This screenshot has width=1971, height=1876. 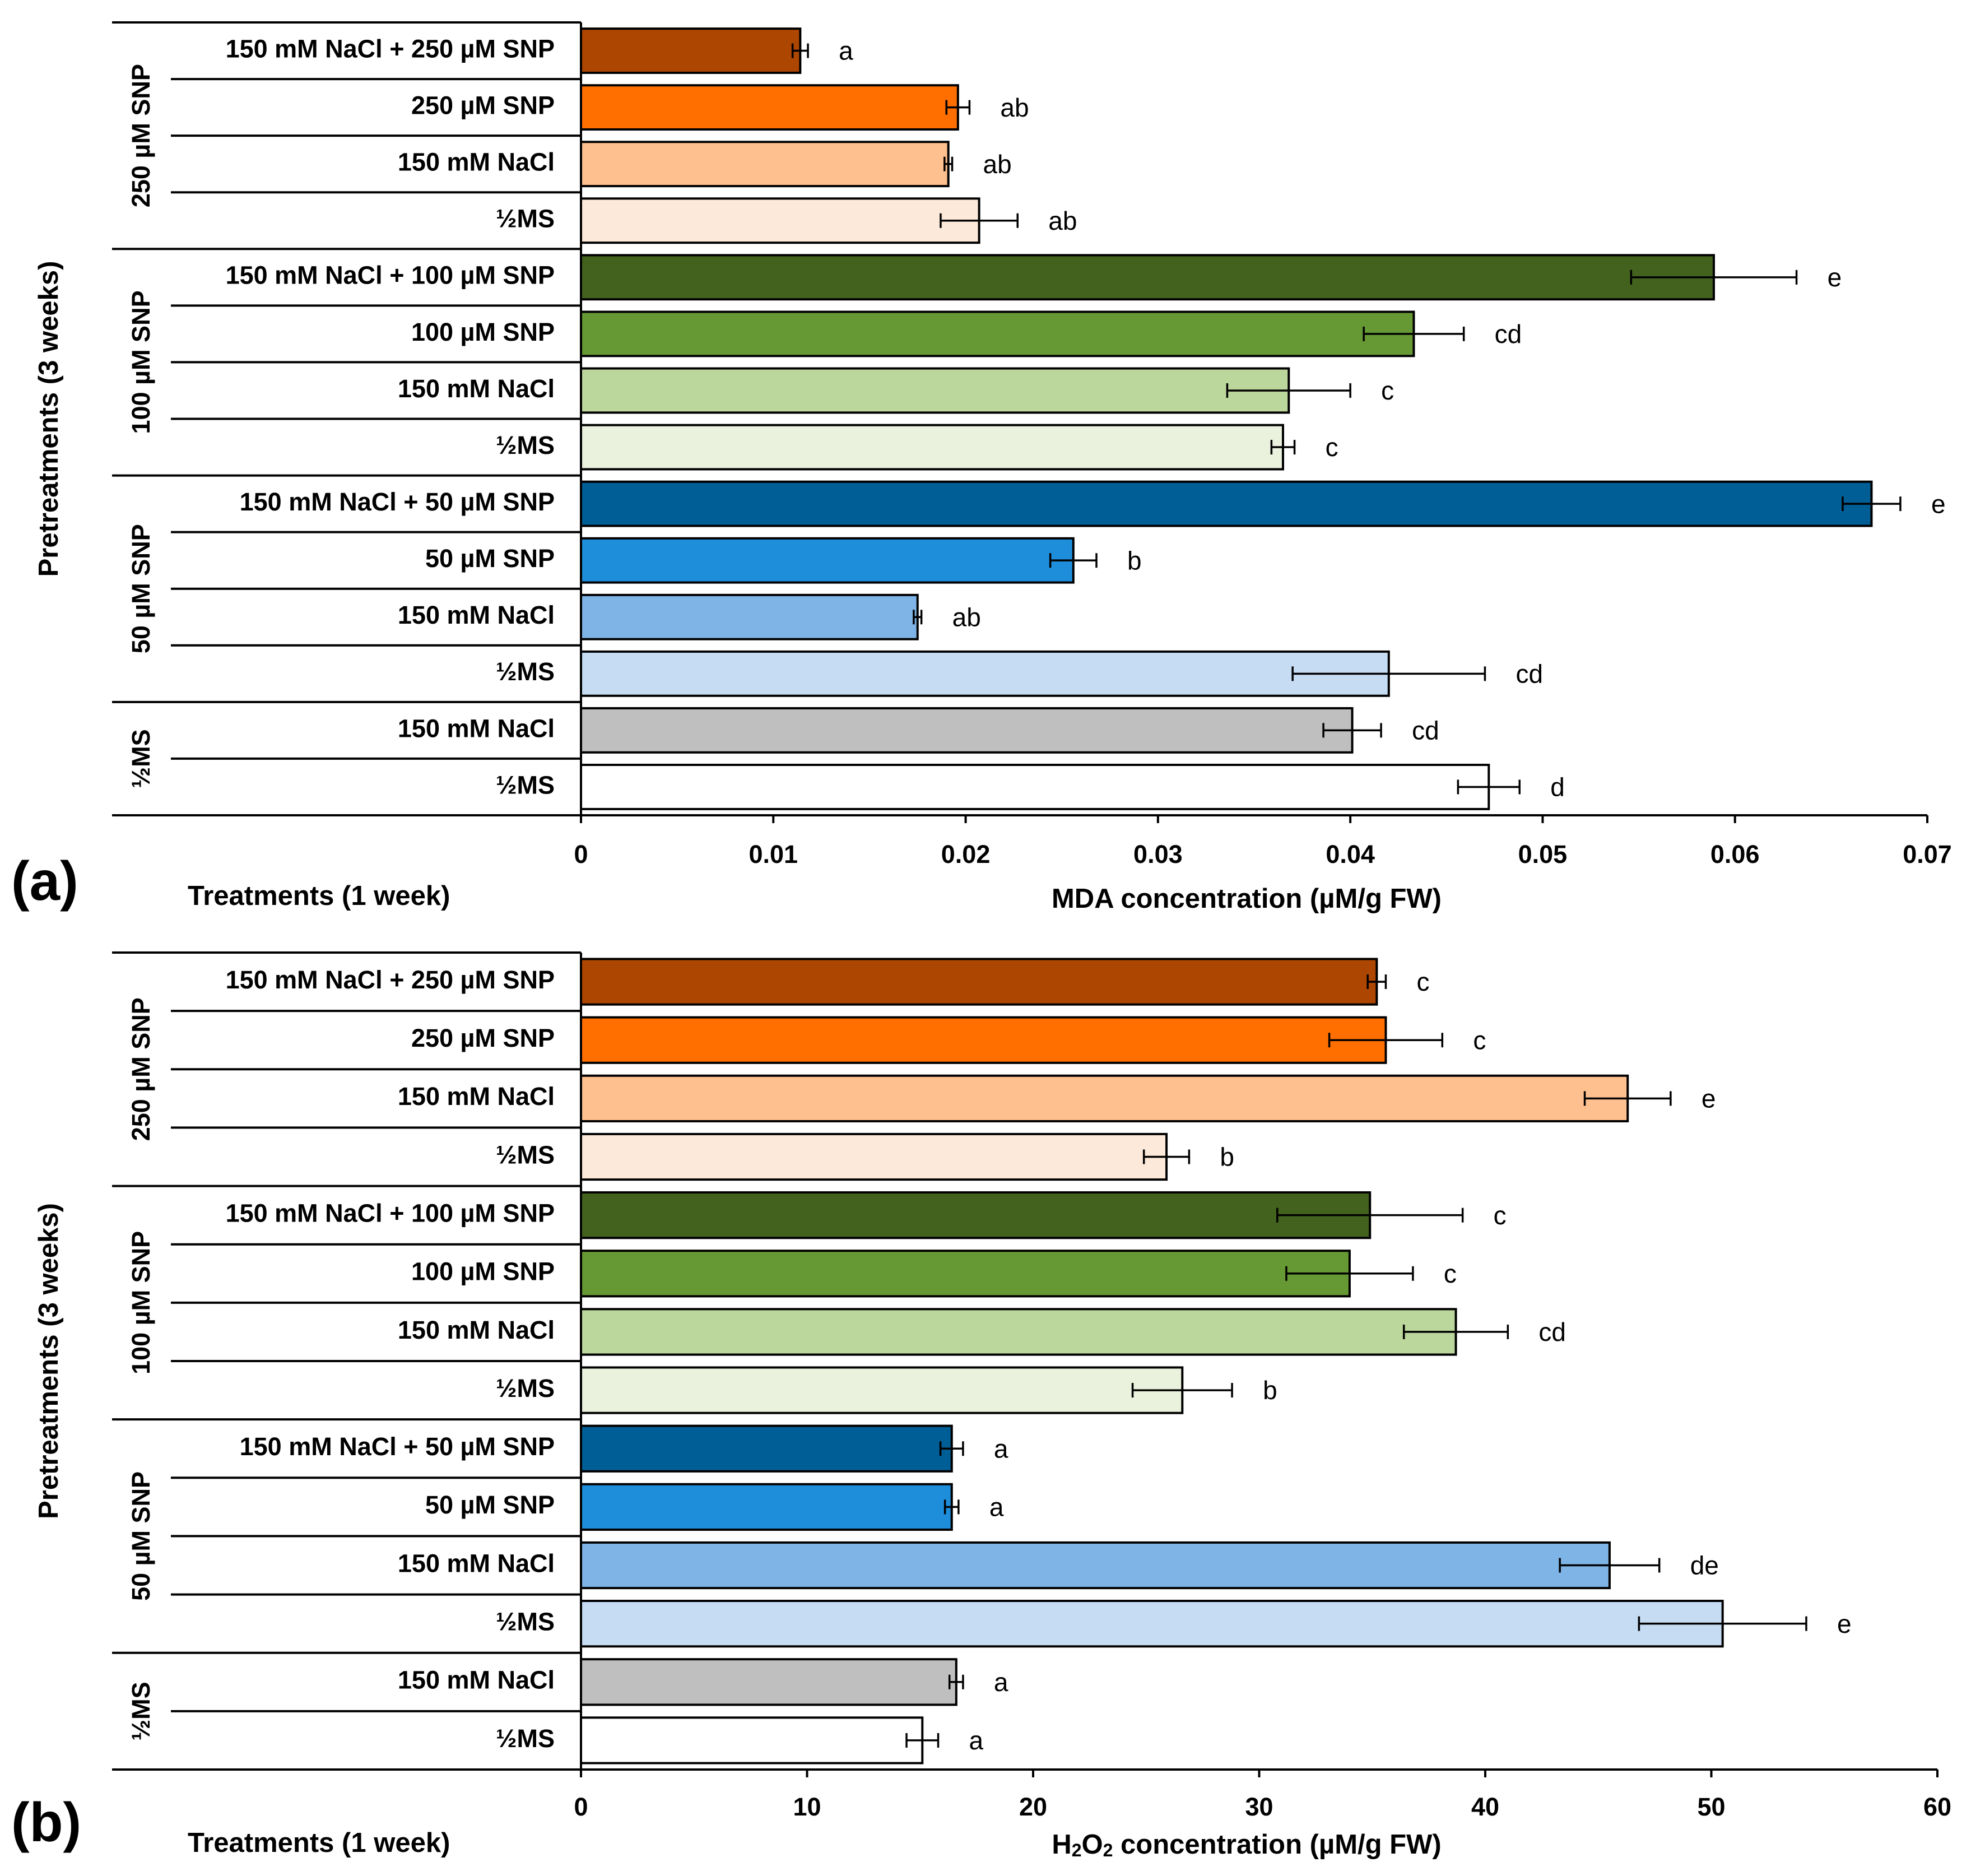 What do you see at coordinates (1158, 854) in the screenshot?
I see `x-tick-label: 0.03` at bounding box center [1158, 854].